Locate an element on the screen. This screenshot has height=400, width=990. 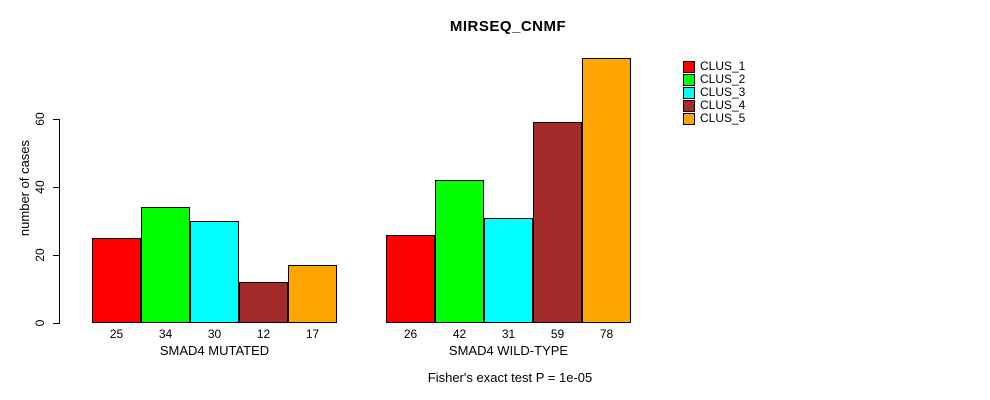
y-axis-tick-label: 40 is located at coordinates (40, 187).